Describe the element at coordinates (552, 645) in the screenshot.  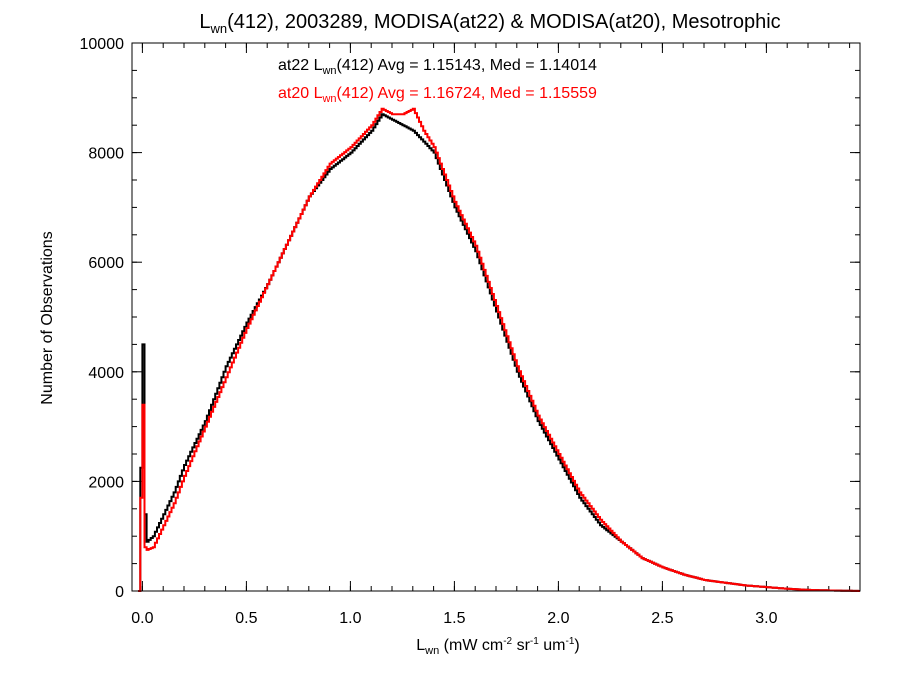
I see `x-axis-label-part3: um` at that location.